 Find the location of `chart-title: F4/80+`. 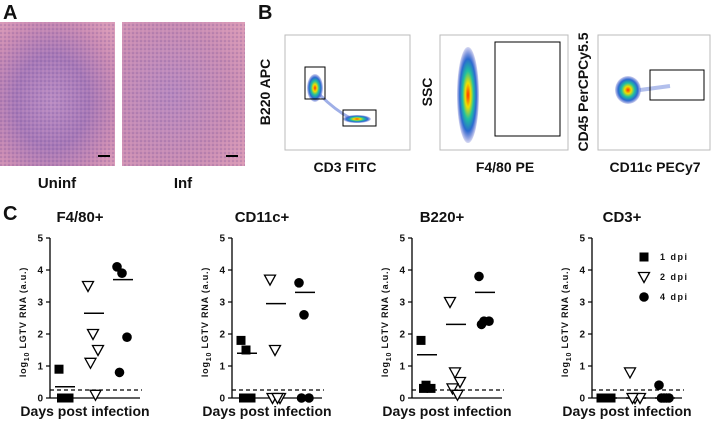

chart-title: F4/80+ is located at coordinates (79, 217).